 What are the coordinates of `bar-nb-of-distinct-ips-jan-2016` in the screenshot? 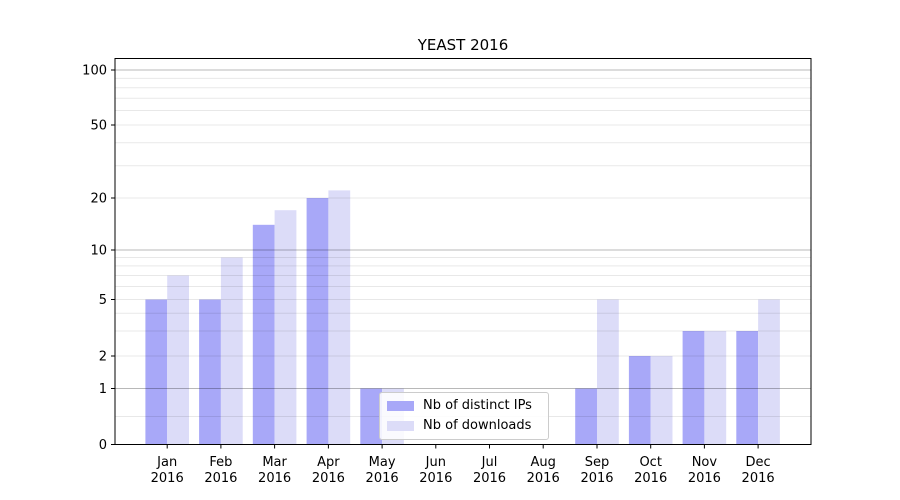 It's located at (156, 372).